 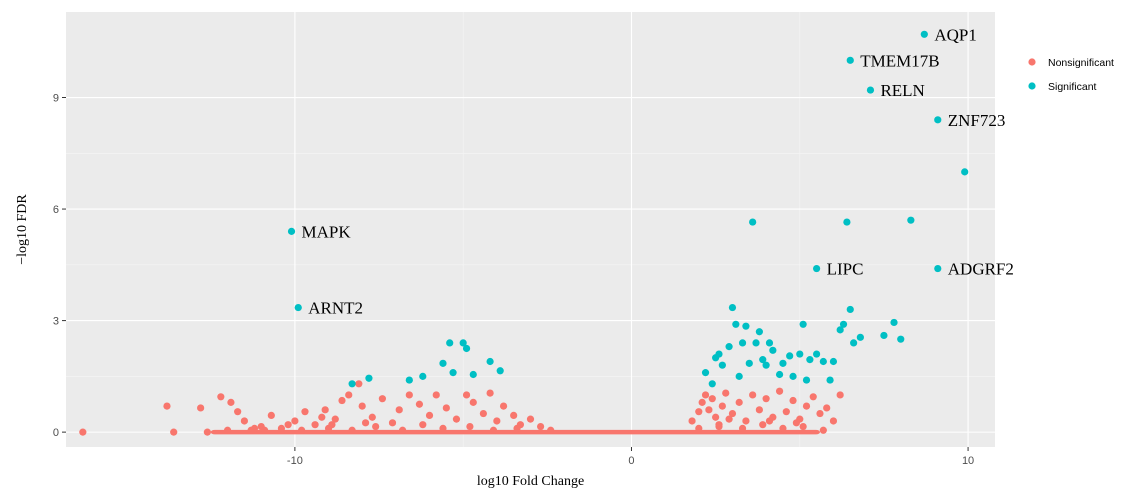 What do you see at coordinates (981, 269) in the screenshot?
I see `gene-label: ADGRF2` at bounding box center [981, 269].